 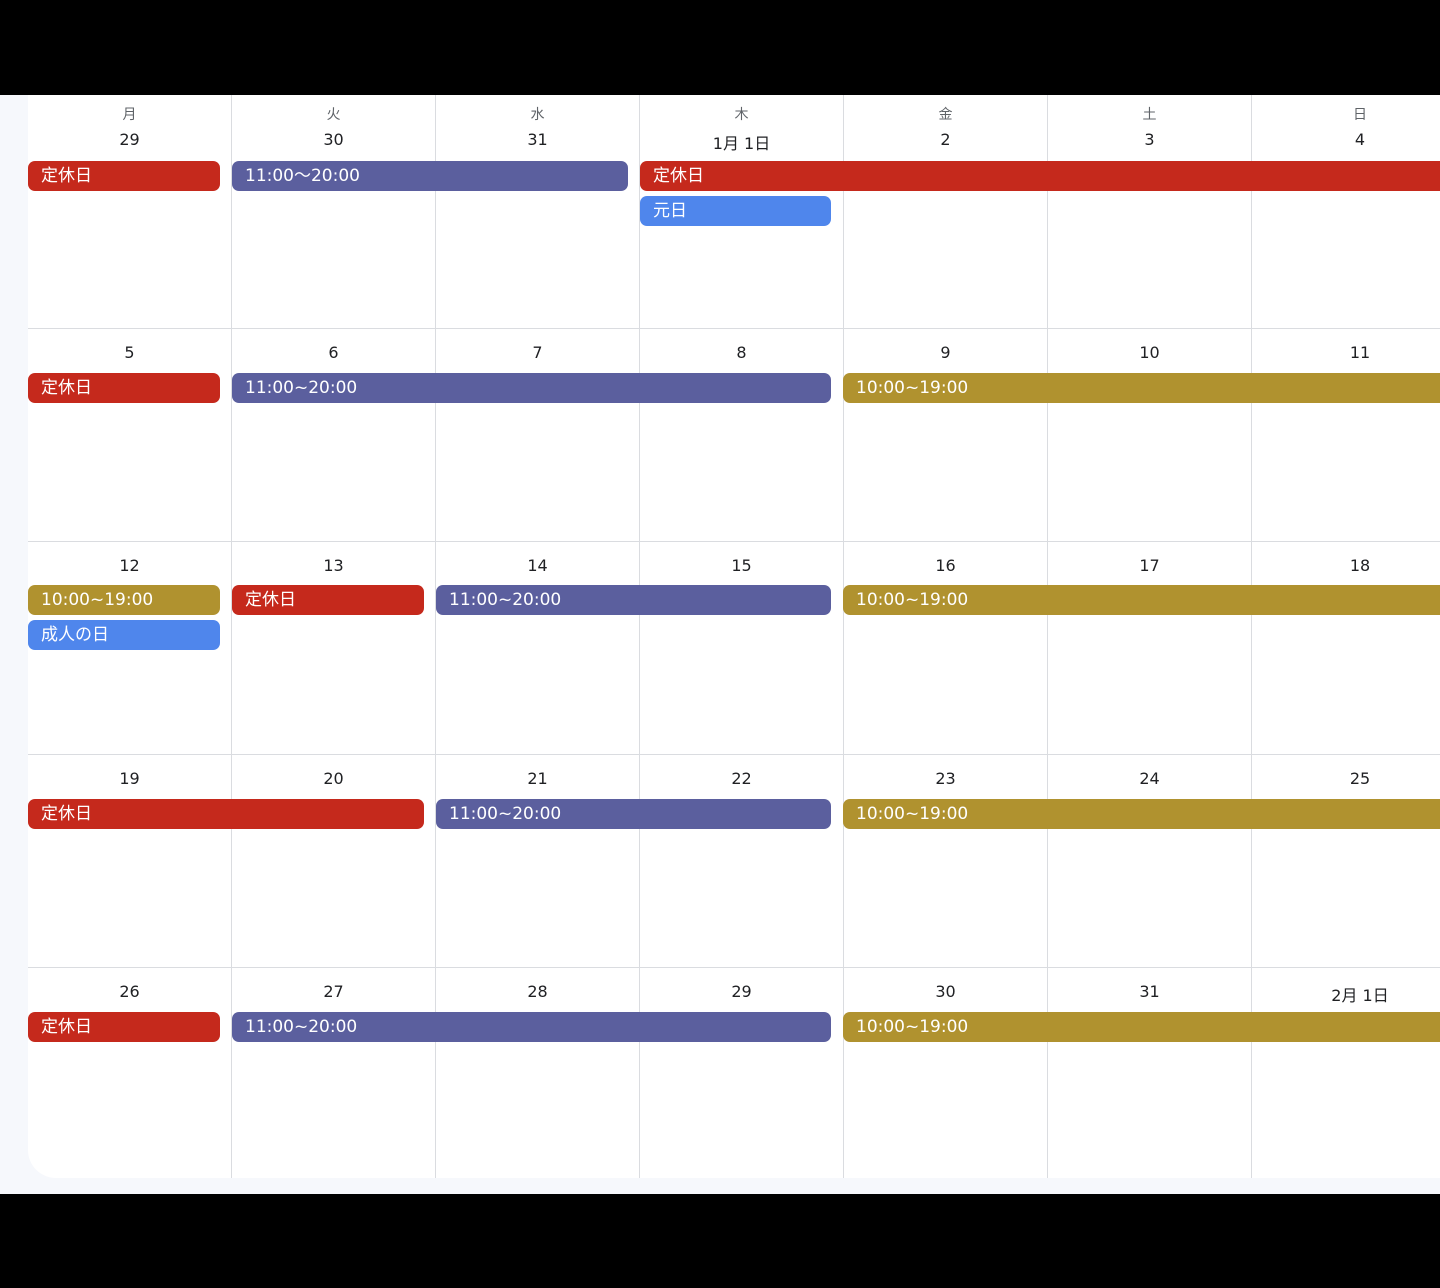 What do you see at coordinates (333, 211) in the screenshot?
I see `day-cell: 火 30` at bounding box center [333, 211].